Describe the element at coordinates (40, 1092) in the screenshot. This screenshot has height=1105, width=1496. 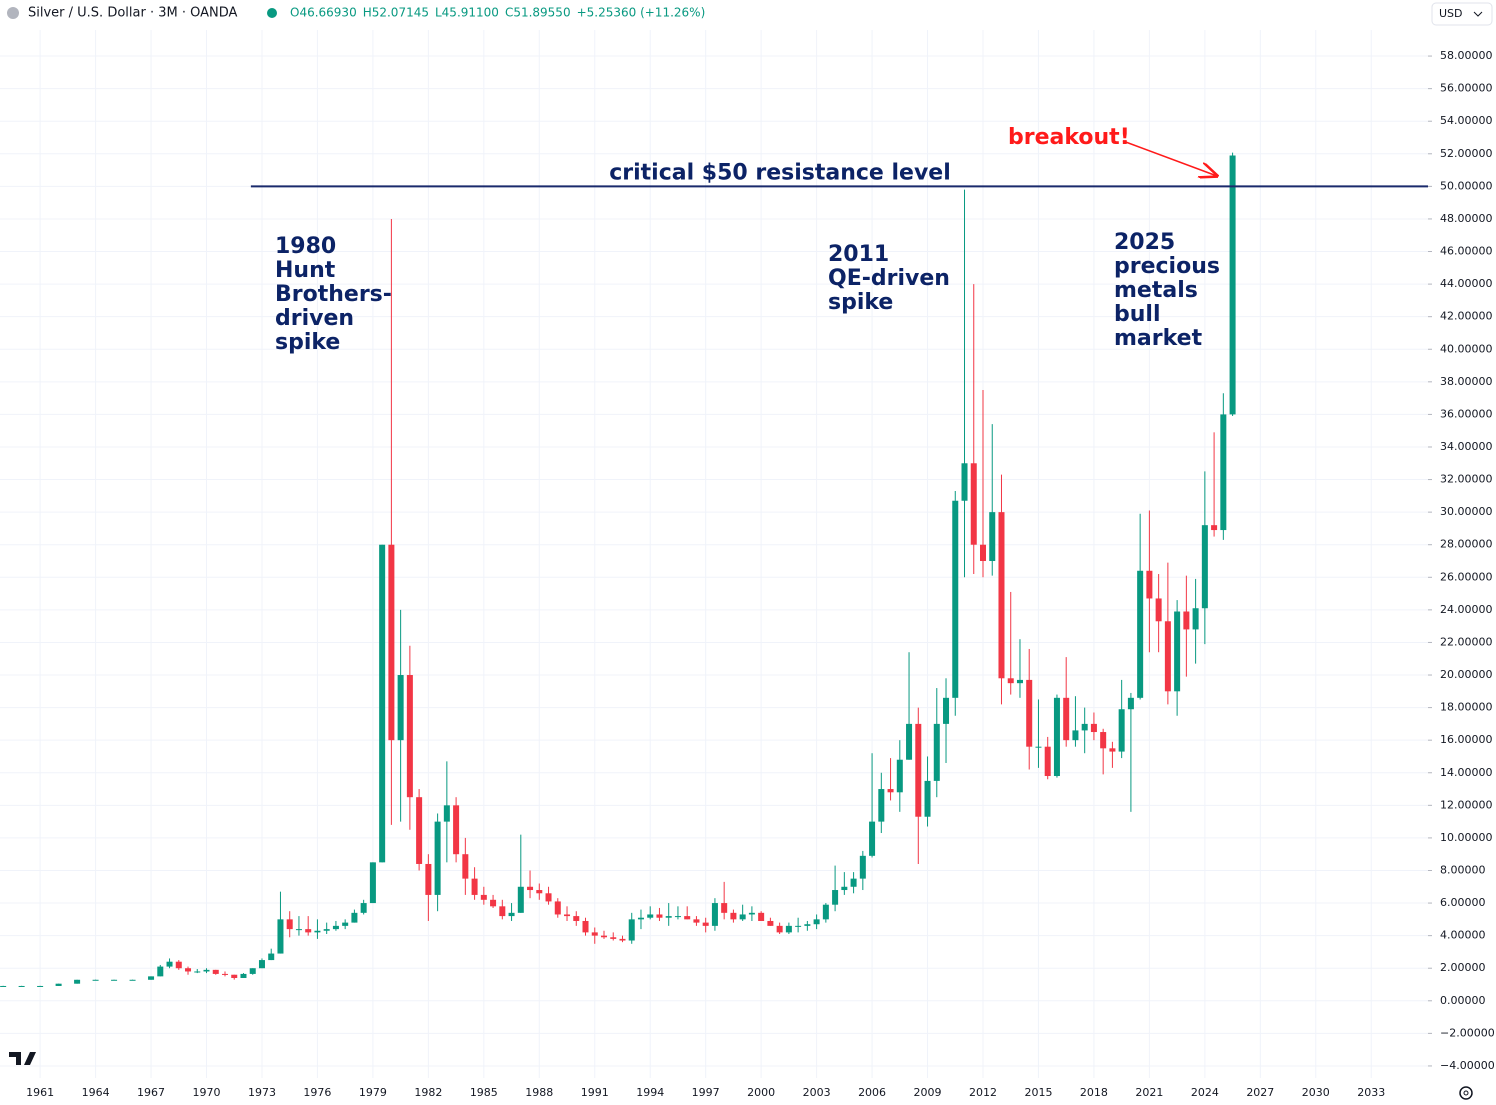
I see `x-tick-label: 1961` at that location.